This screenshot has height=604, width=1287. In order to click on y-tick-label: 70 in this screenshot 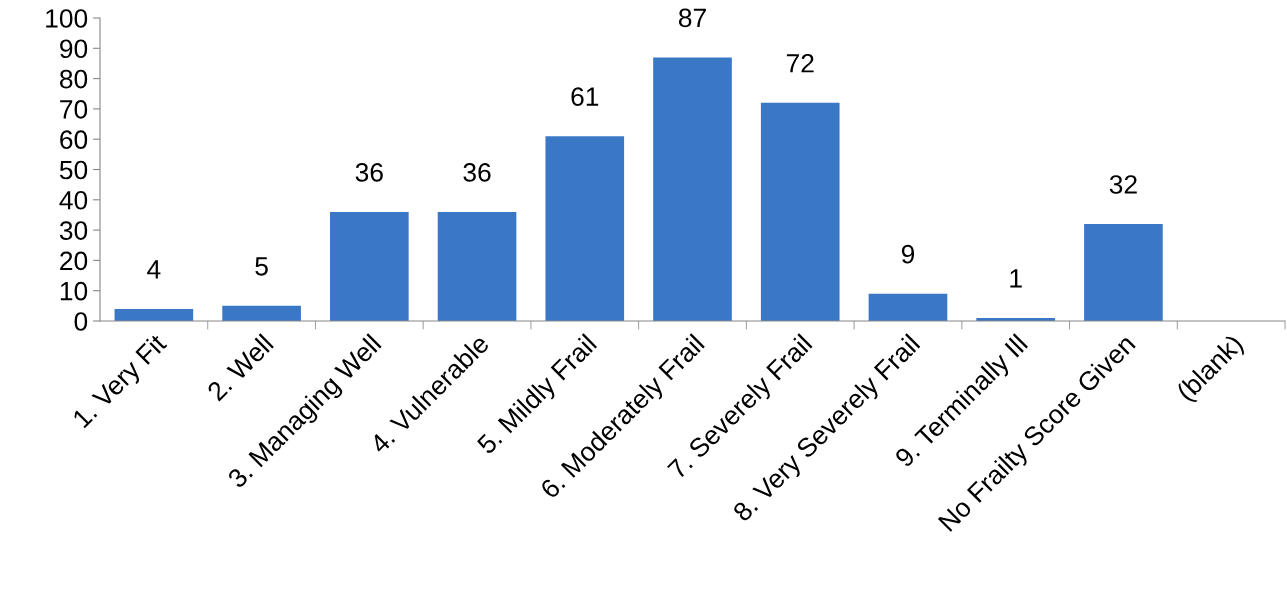, I will do `click(74, 109)`.